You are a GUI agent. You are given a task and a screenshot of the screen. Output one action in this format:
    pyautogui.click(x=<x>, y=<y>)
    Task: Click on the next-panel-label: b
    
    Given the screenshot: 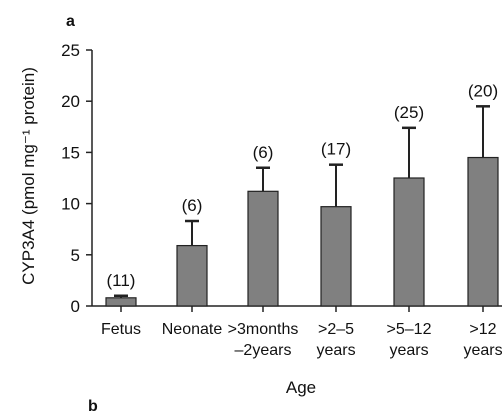 What is the action you would take?
    pyautogui.click(x=93, y=404)
    